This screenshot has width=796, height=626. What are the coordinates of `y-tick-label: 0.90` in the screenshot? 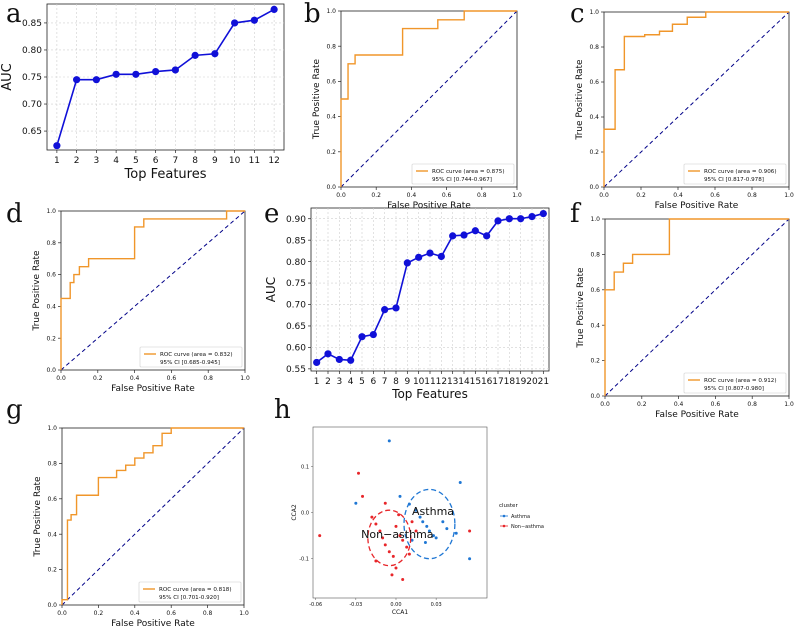 It's located at (296, 220).